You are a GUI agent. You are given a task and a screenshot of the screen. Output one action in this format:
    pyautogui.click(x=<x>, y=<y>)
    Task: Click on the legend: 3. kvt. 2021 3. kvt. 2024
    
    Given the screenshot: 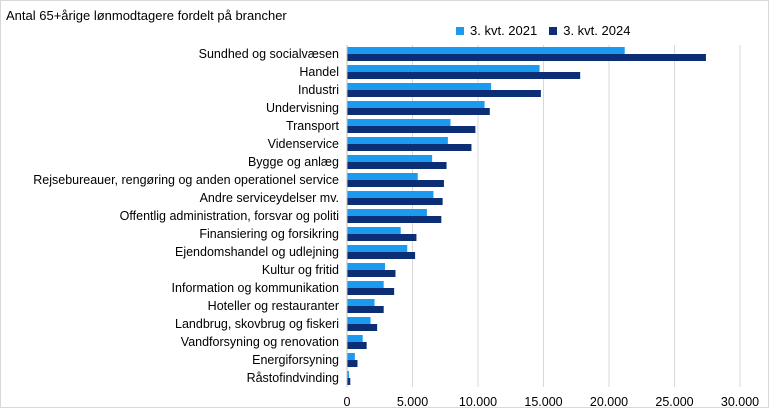 What is the action you would take?
    pyautogui.click(x=549, y=30)
    